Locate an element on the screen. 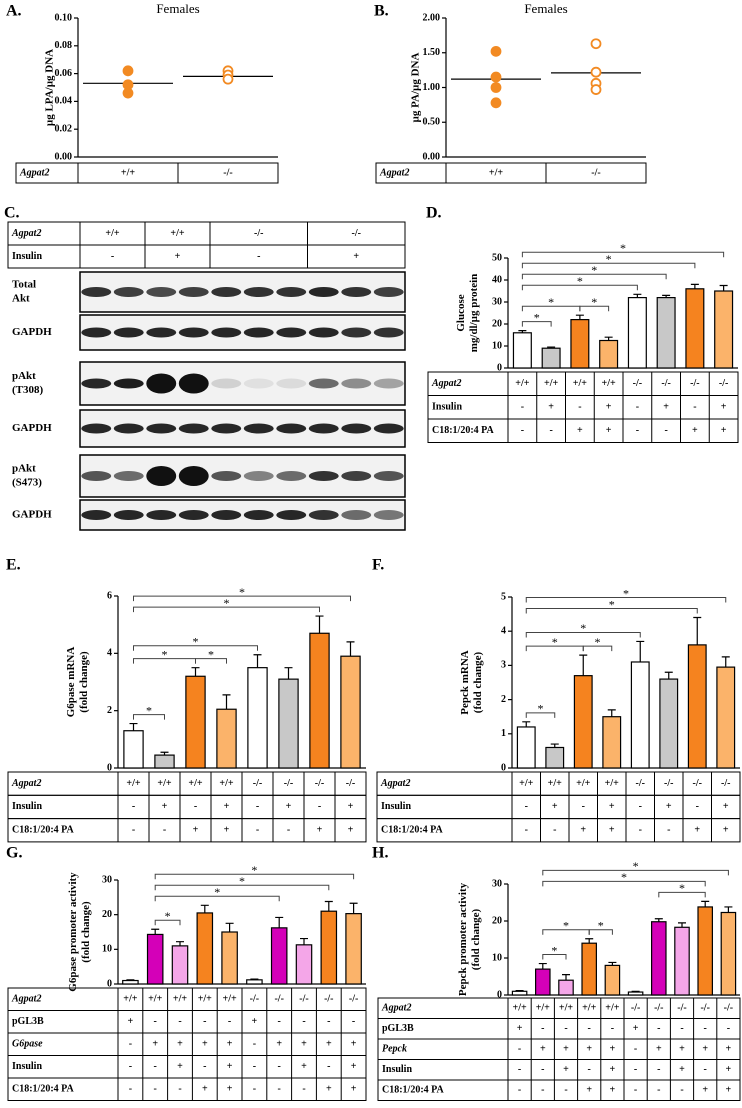 The image size is (742, 1108). y-tick-label: 3 is located at coordinates (503, 665).